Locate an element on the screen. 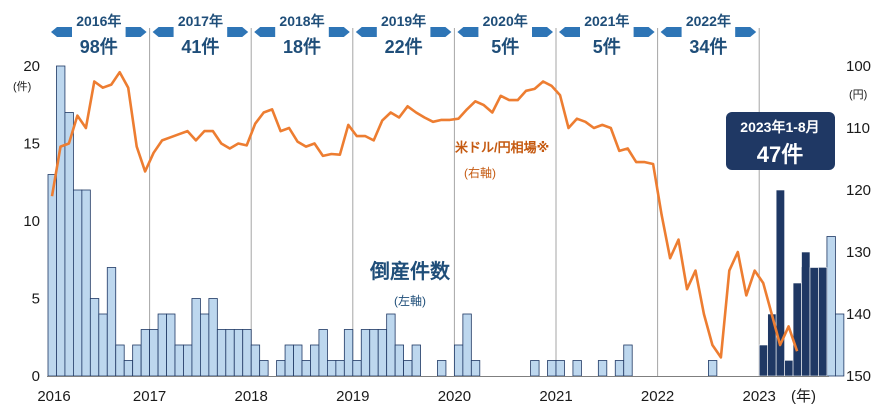 The image size is (889, 417). banner-count: 34件 is located at coordinates (708, 46).